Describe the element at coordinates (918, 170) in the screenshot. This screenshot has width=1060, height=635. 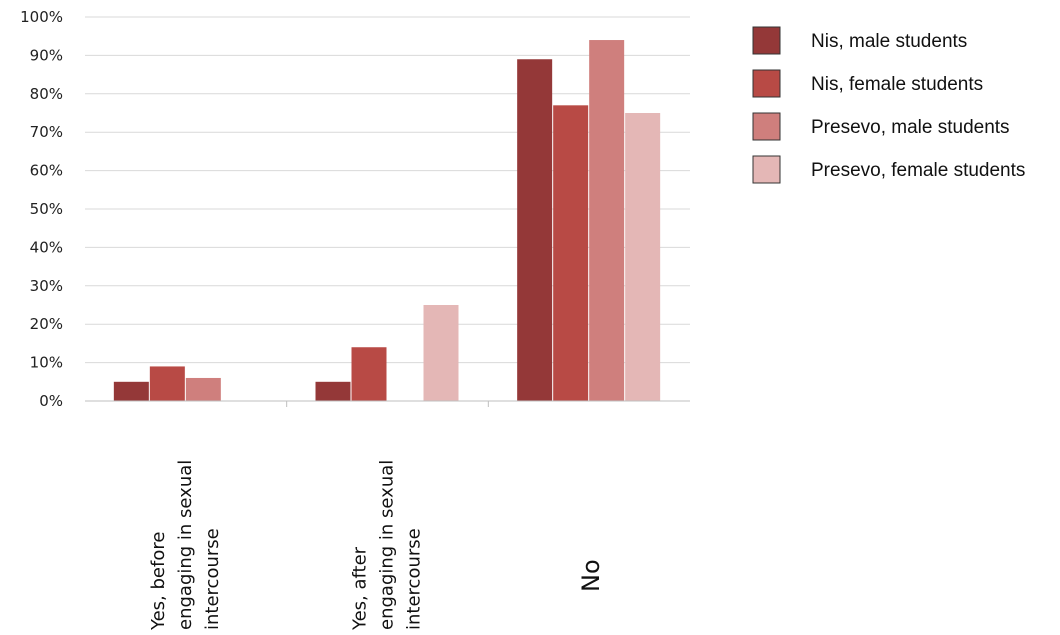
I see `legend-label: Presevo, female students` at that location.